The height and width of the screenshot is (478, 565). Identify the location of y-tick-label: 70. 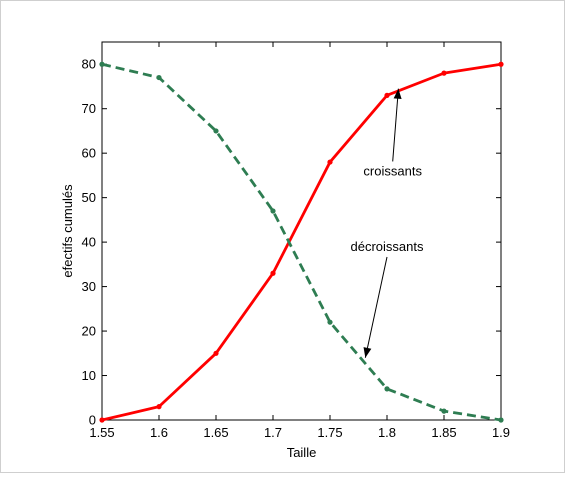
(89, 108).